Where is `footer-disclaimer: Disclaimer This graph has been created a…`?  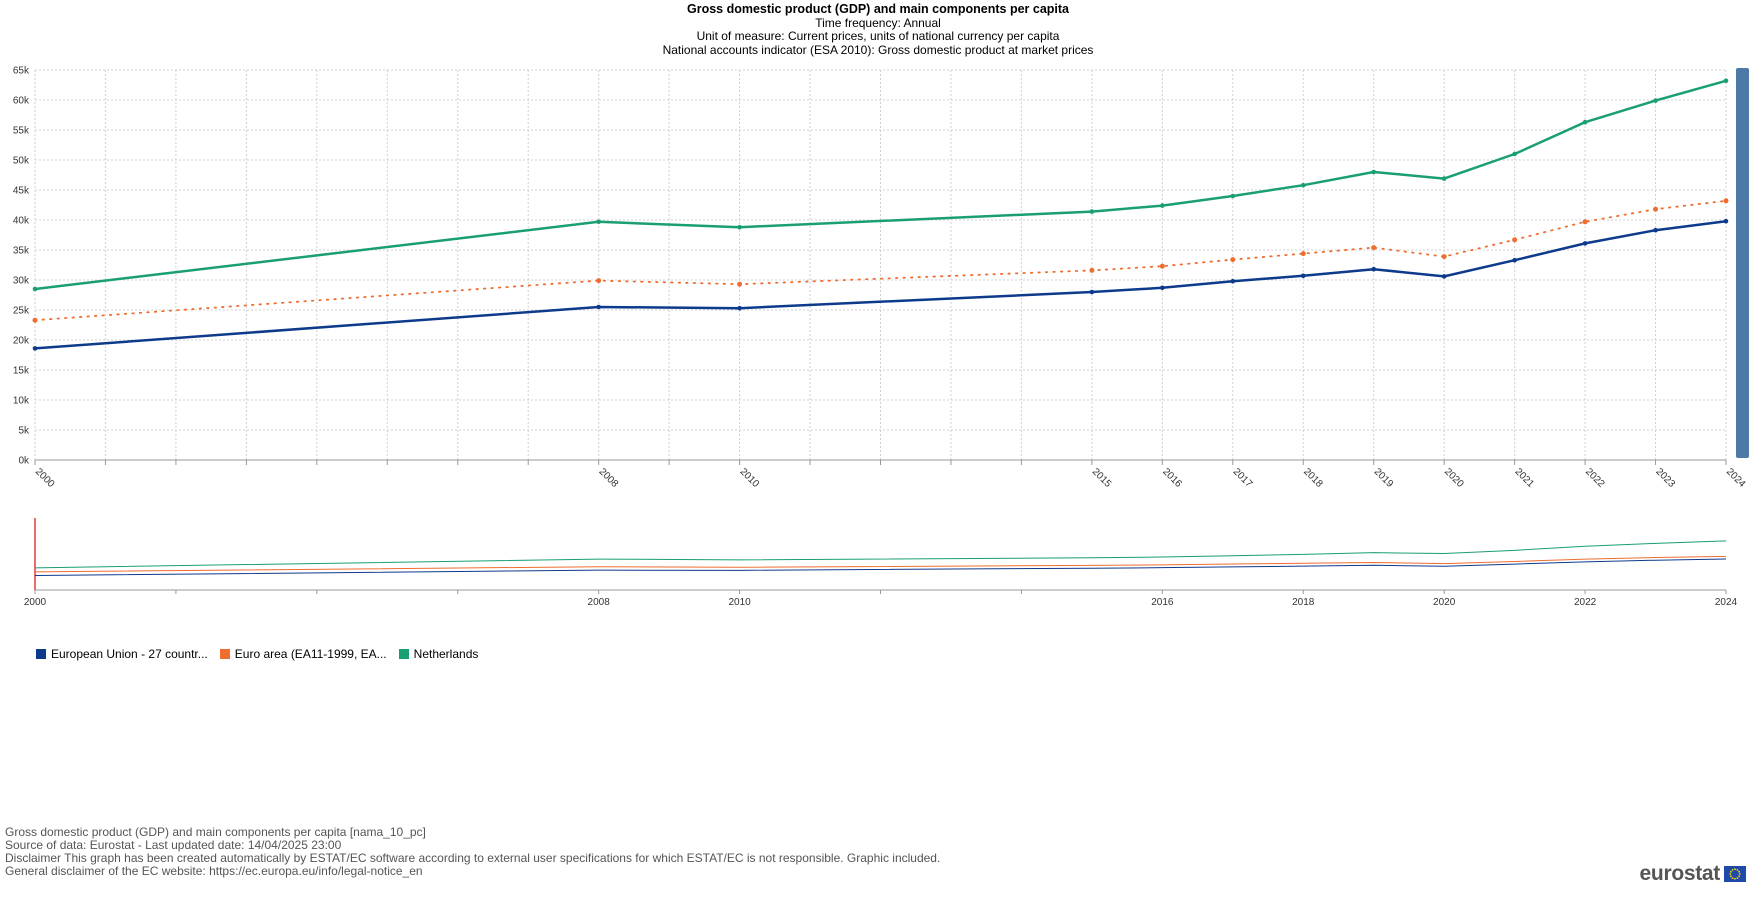
footer-disclaimer: Disclaimer This graph has been created a… is located at coordinates (473, 858).